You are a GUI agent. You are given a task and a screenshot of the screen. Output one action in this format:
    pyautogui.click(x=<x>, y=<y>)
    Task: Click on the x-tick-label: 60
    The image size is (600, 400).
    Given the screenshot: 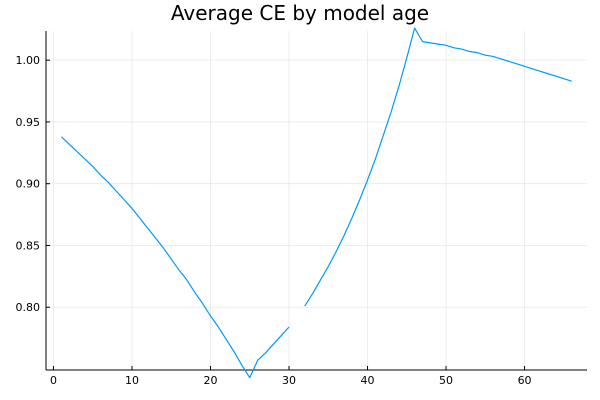 What is the action you would take?
    pyautogui.click(x=525, y=380)
    